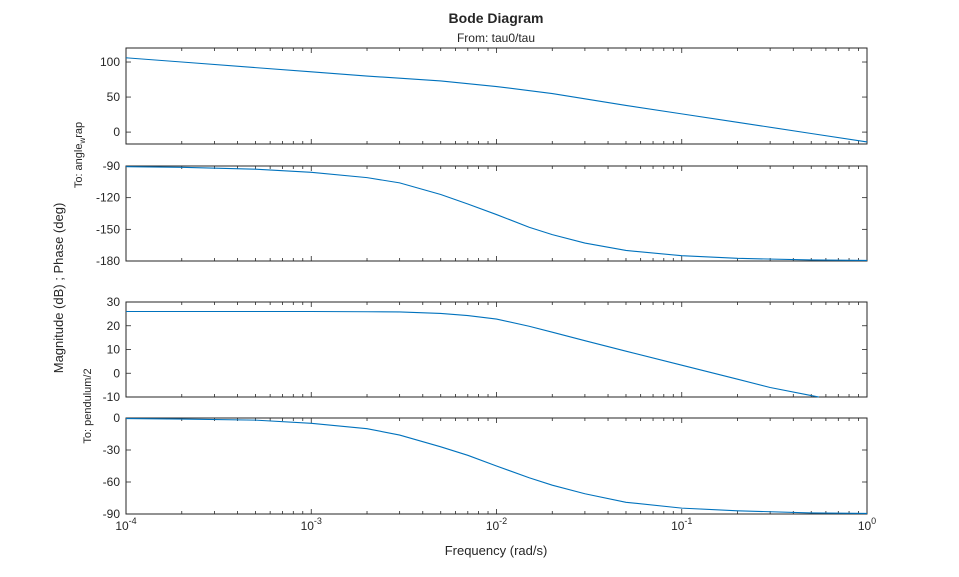  I want to click on series-line-phase-pendulum, so click(496, 466).